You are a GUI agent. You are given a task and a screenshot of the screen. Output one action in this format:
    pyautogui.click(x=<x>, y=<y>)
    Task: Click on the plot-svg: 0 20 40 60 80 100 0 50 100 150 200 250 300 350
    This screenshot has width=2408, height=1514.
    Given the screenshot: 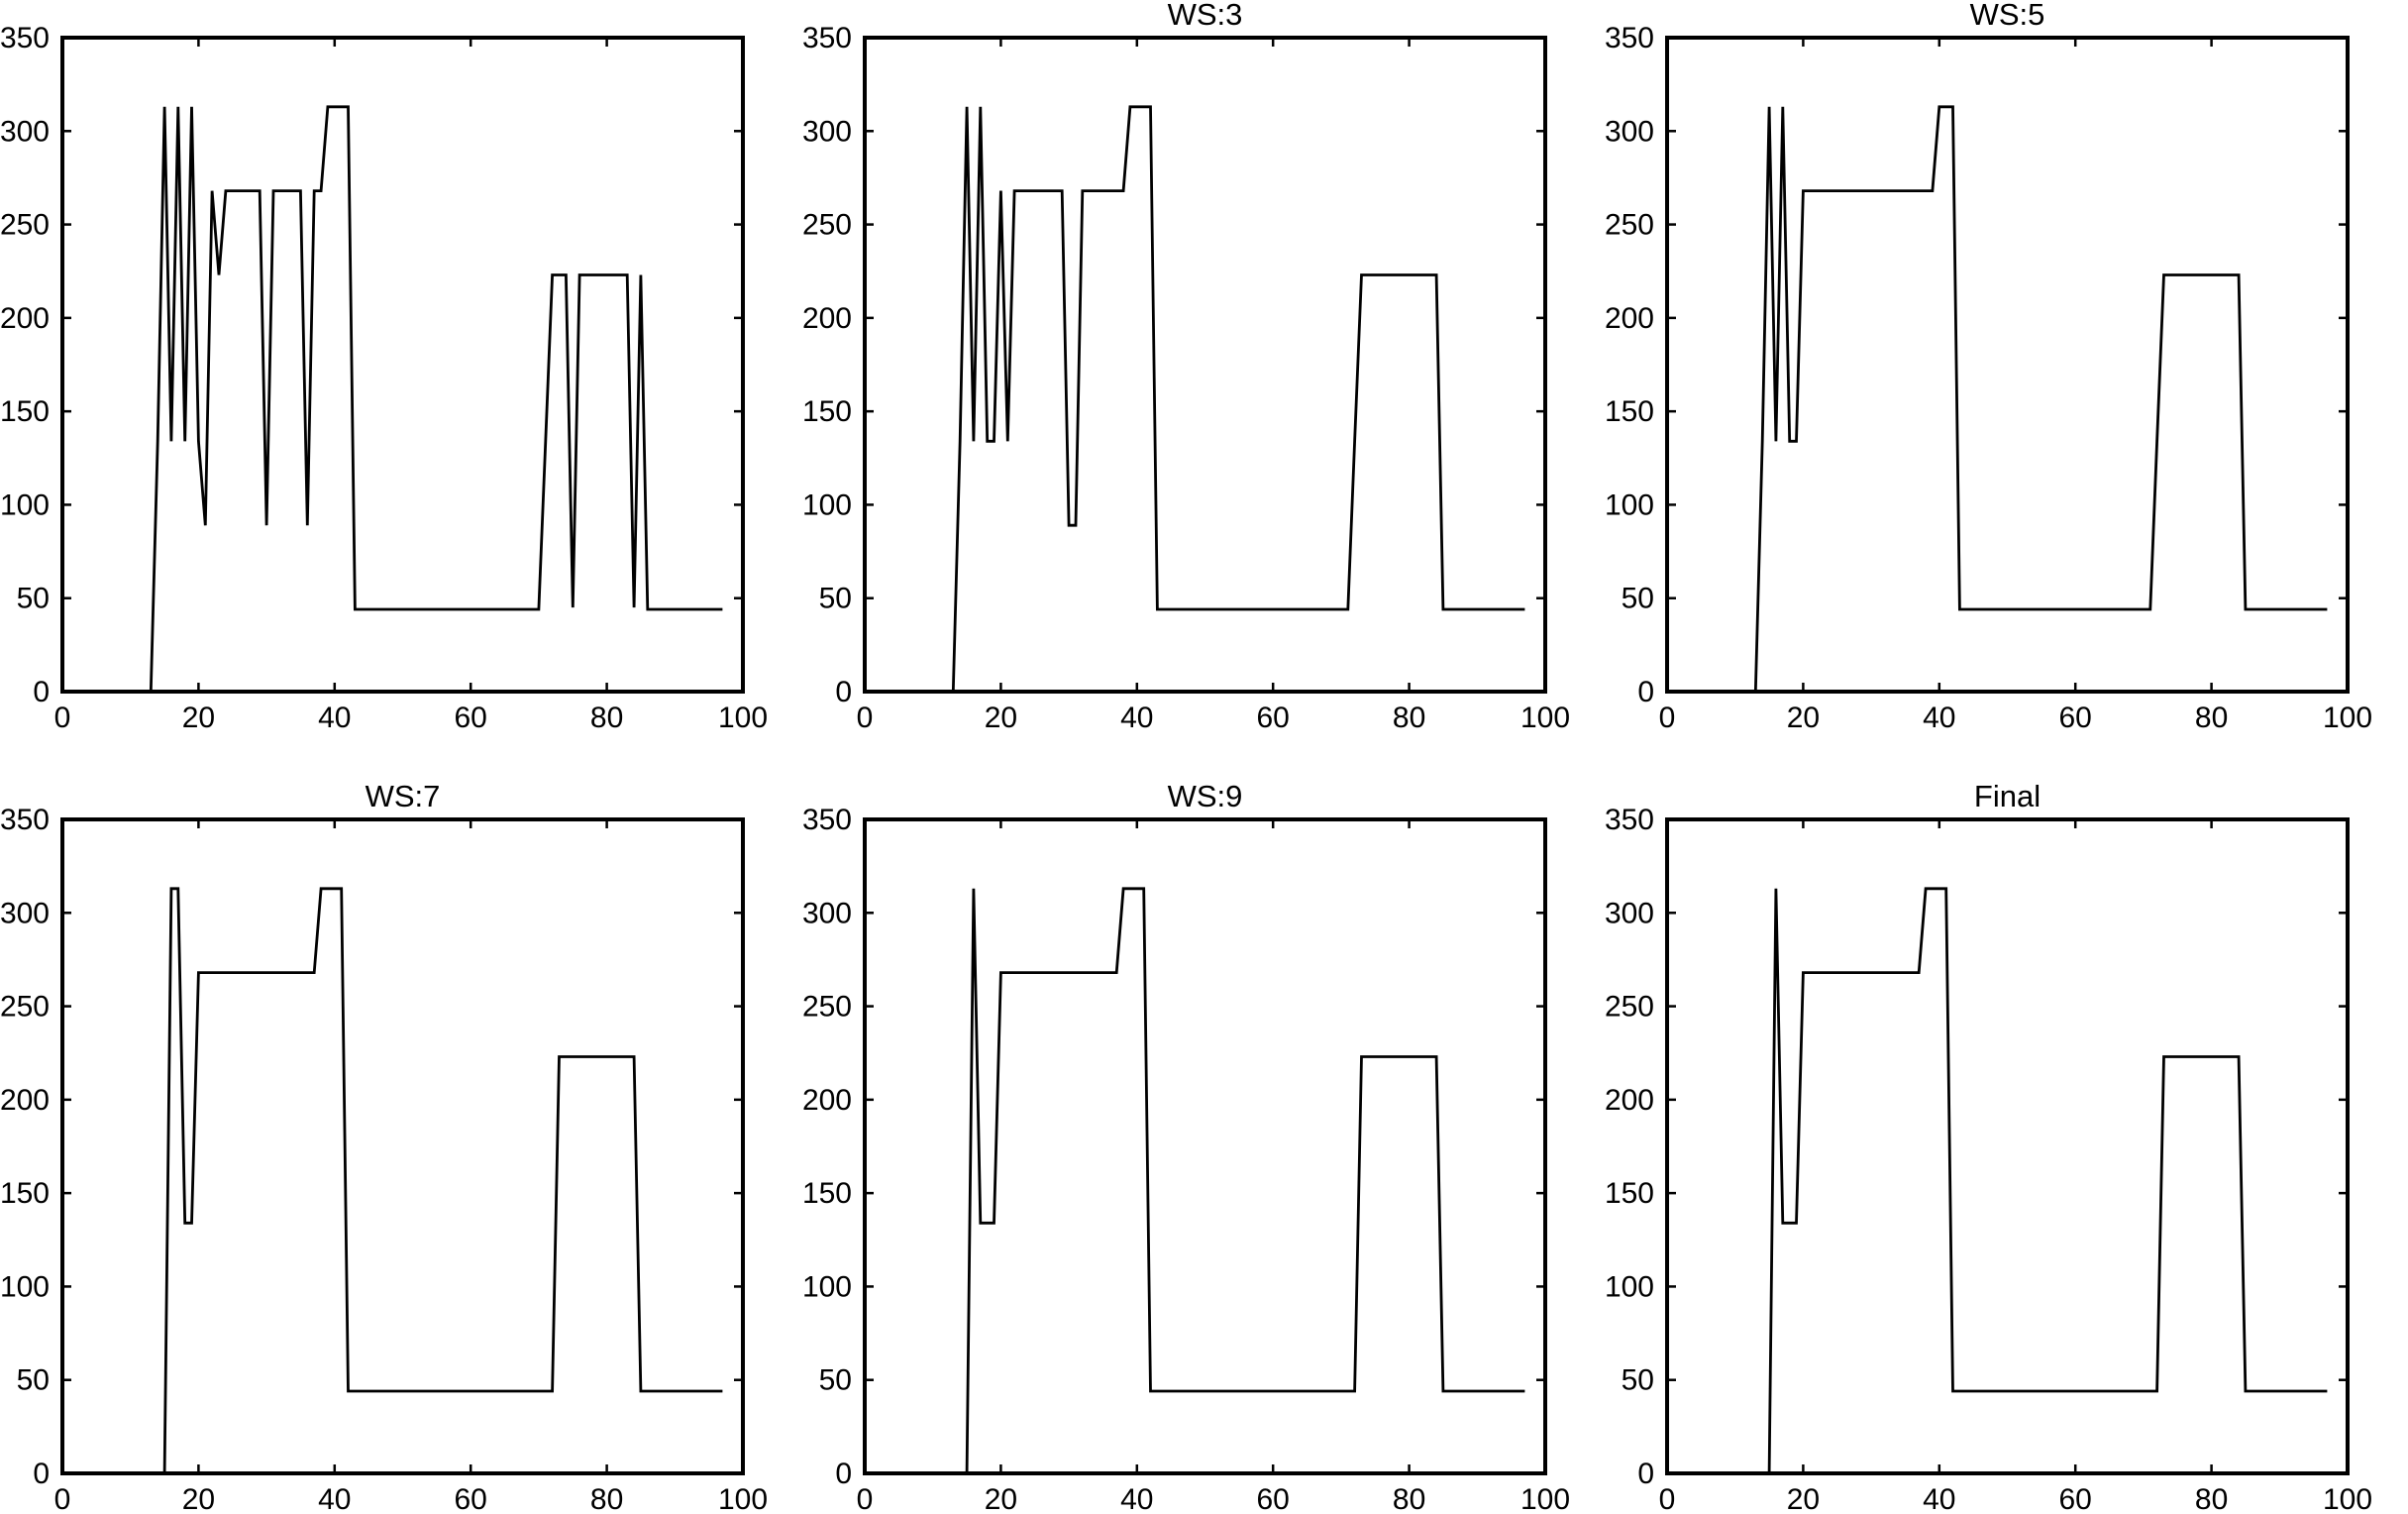 What is the action you would take?
    pyautogui.click(x=384, y=378)
    